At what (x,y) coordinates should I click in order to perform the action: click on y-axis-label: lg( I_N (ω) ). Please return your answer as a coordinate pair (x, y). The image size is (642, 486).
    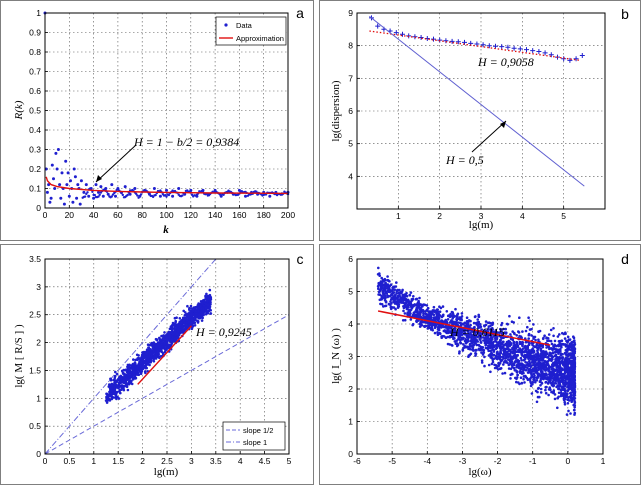
    Looking at the image, I should click on (336, 356).